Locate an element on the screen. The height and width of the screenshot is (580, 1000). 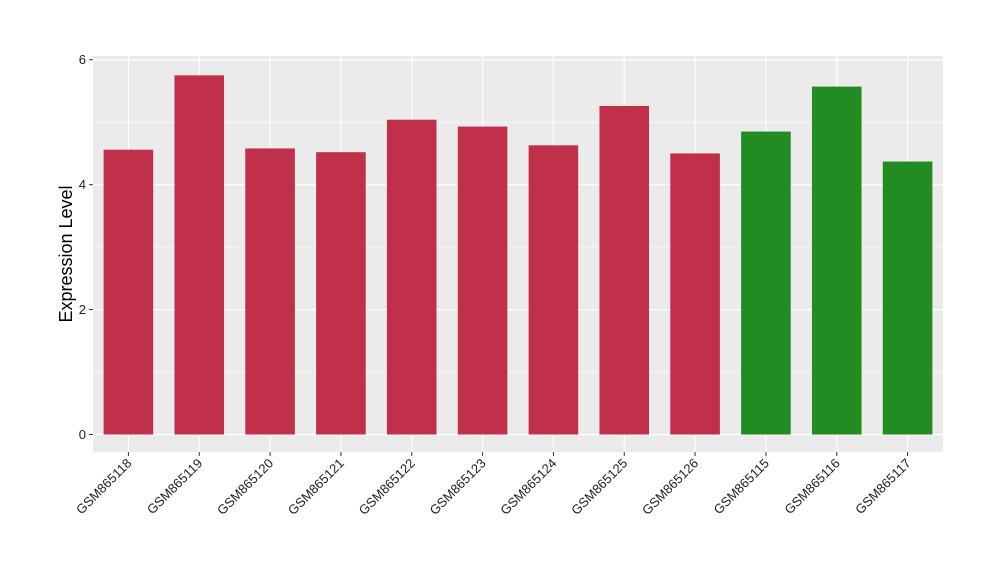
x-tick-label: GSM865123 is located at coordinates (457, 487).